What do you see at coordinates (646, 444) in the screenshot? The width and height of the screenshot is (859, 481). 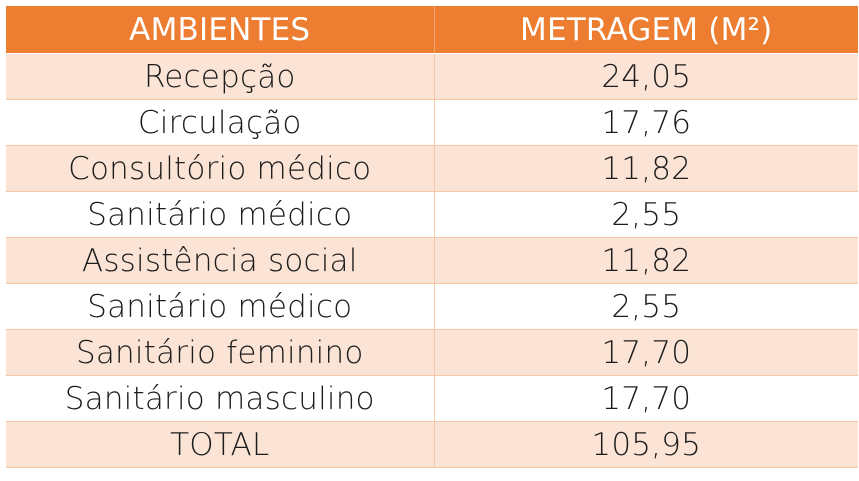 I see `total-value: 105,95` at bounding box center [646, 444].